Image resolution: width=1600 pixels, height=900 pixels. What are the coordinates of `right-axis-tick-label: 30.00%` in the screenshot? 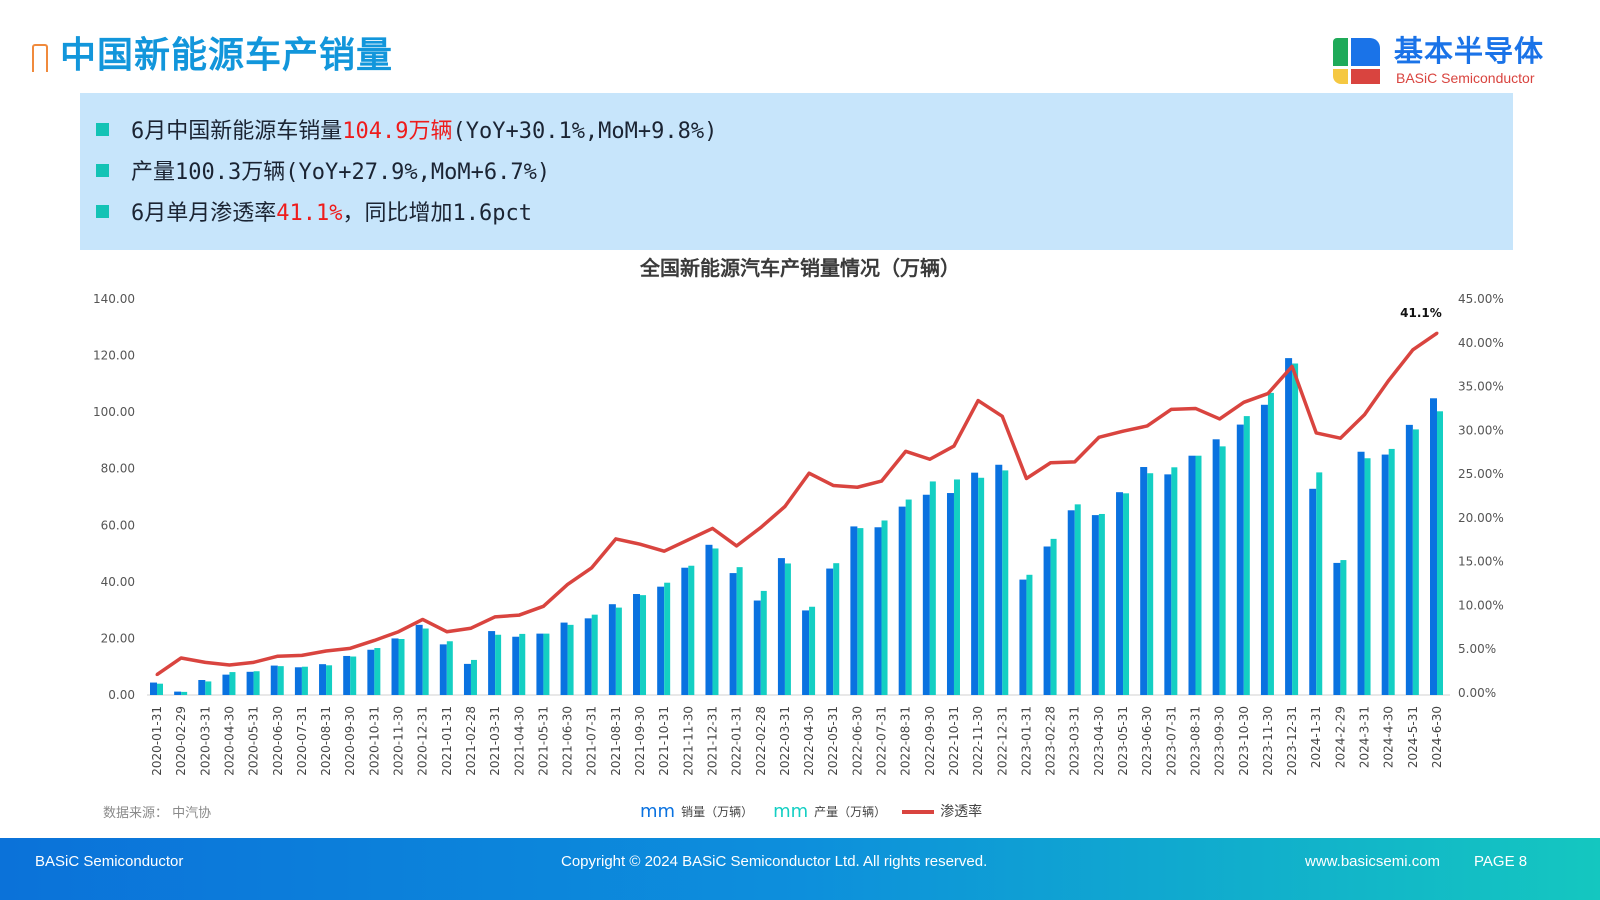 It's located at (1481, 430).